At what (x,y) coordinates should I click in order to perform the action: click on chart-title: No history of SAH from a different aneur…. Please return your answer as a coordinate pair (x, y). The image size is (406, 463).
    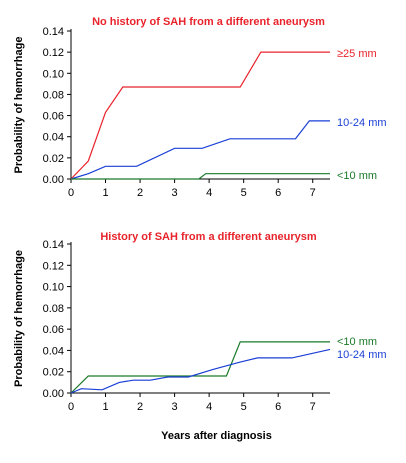
    Looking at the image, I should click on (208, 22).